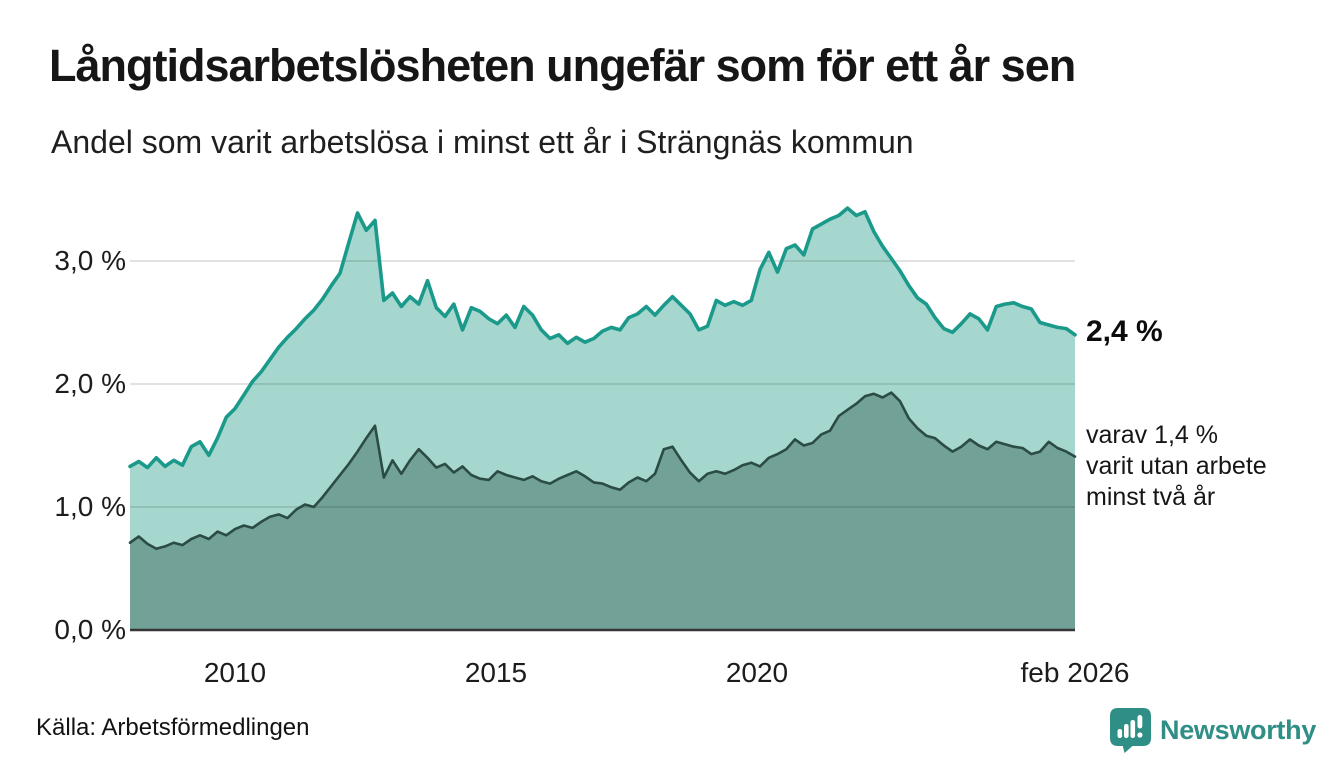  What do you see at coordinates (1075, 672) in the screenshot?
I see `x-axis-tick-label: feb 2026` at bounding box center [1075, 672].